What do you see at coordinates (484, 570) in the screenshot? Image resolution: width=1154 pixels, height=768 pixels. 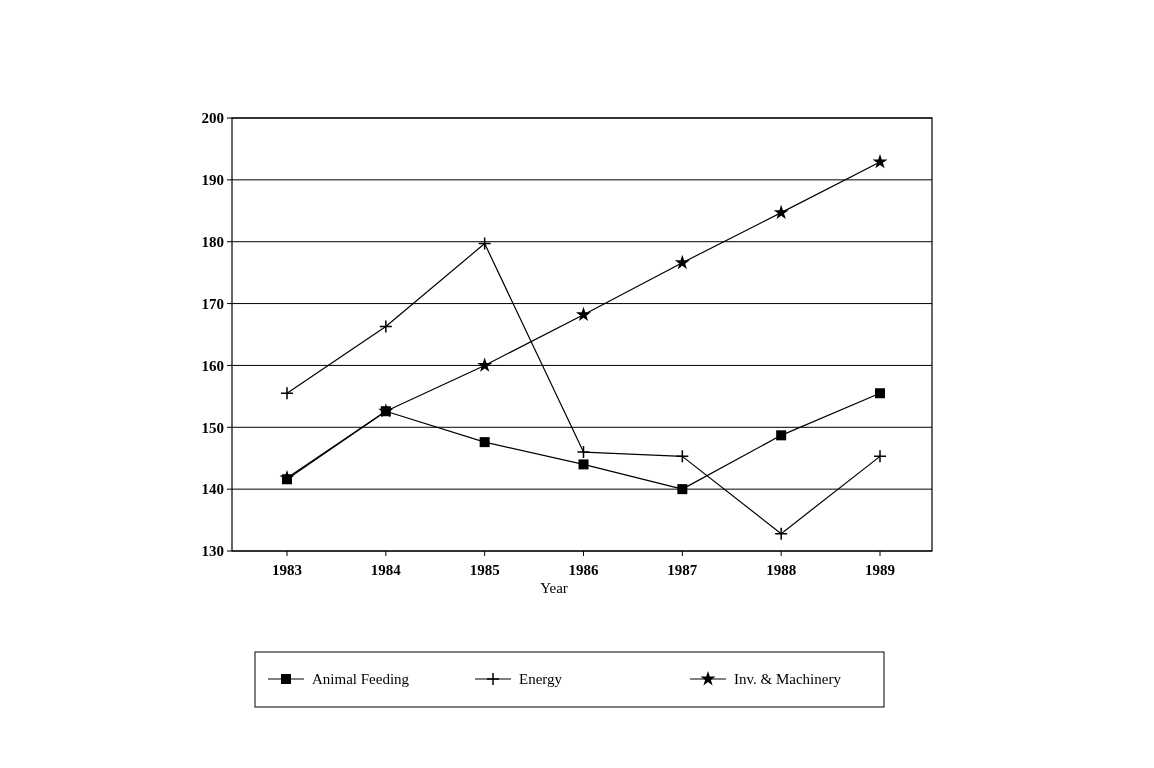 I see `x-tick-label: 1985` at bounding box center [484, 570].